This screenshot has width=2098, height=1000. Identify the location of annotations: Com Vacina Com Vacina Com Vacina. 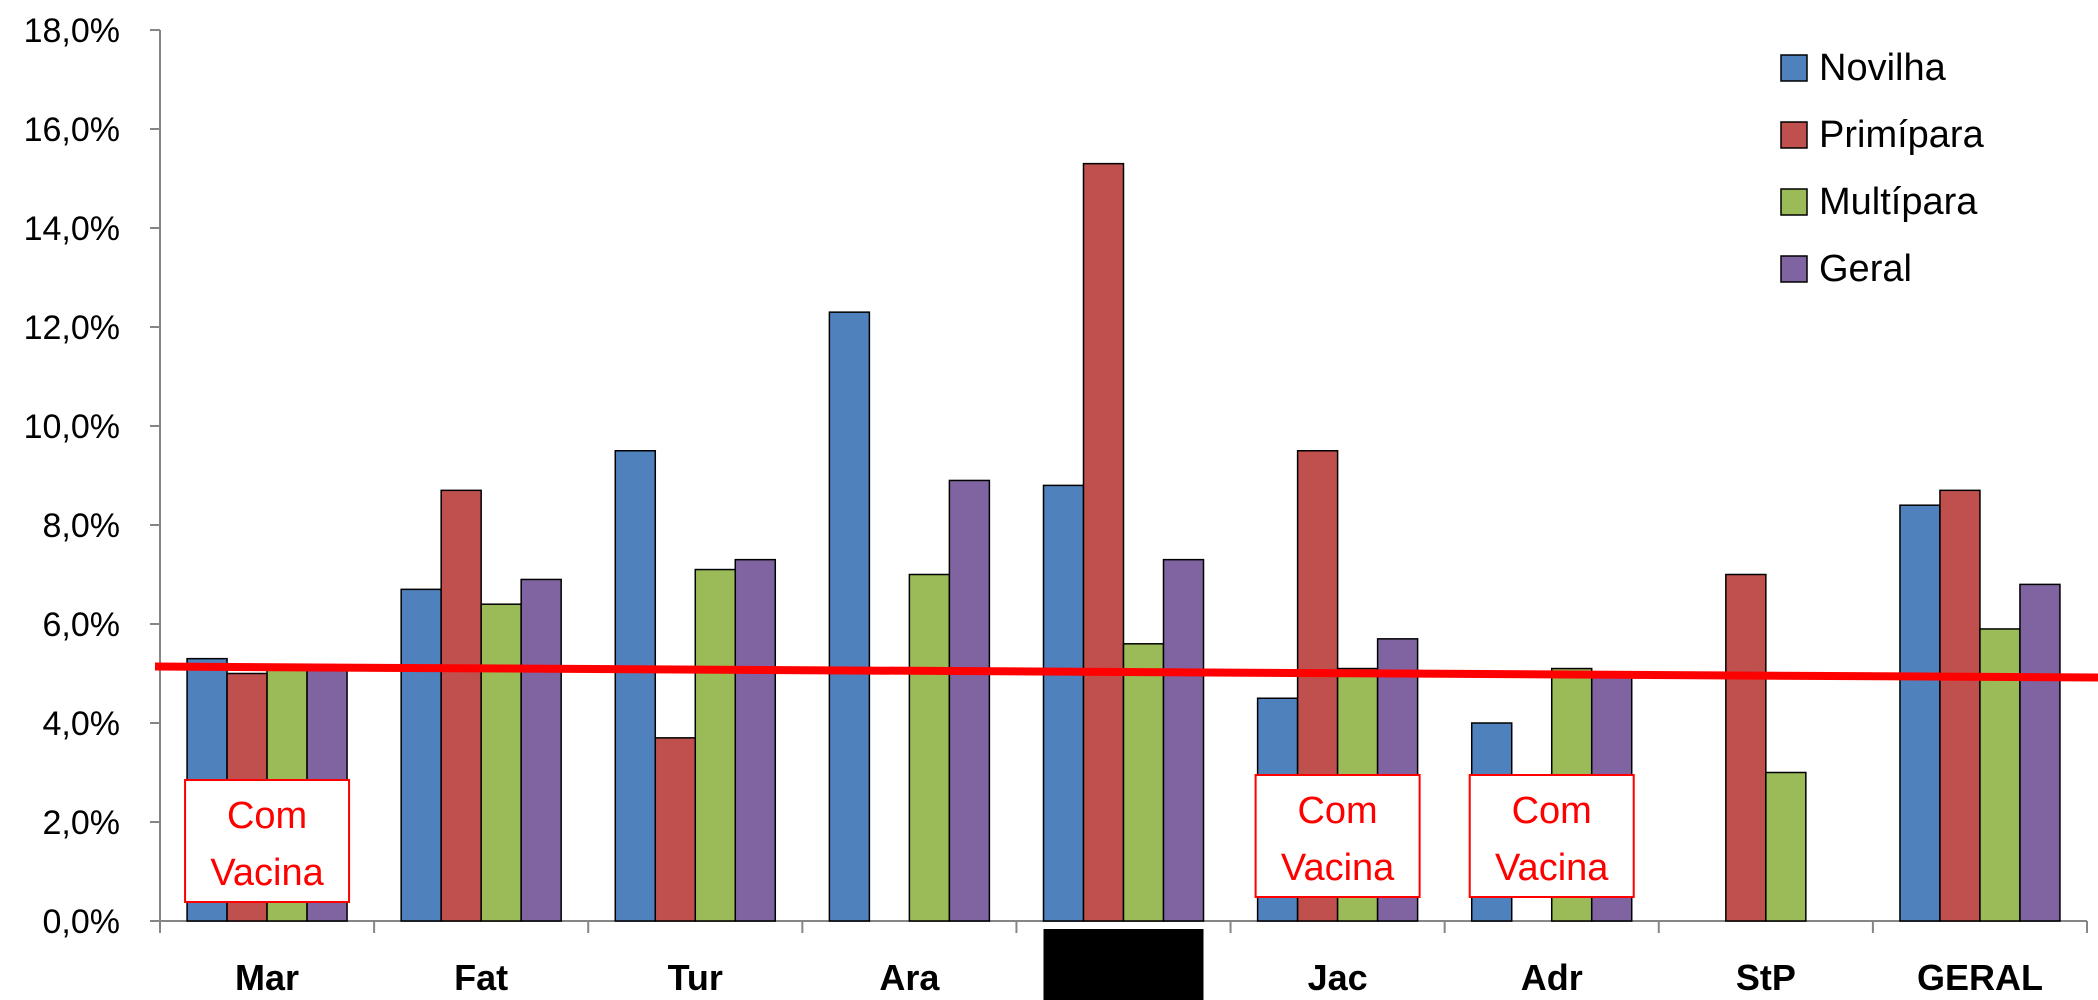
(909, 838).